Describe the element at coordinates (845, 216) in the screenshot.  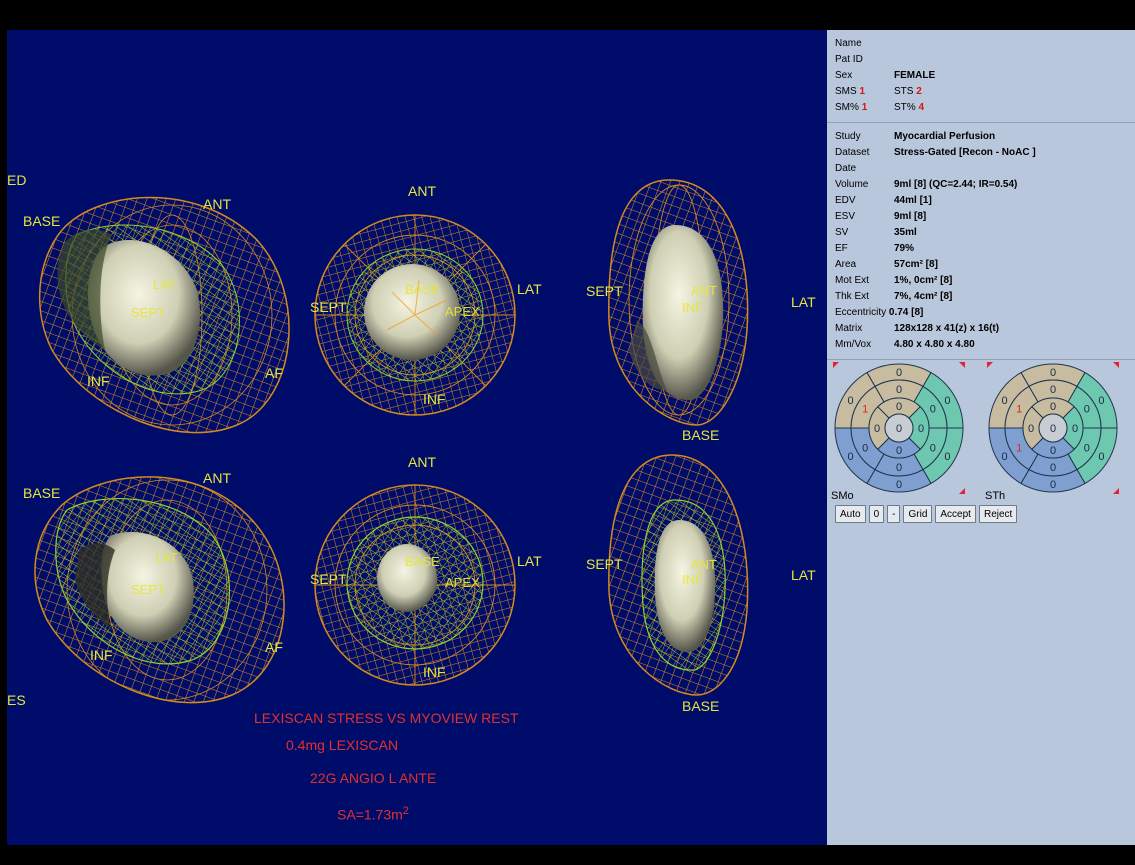
I see `esv-label: ESV` at that location.